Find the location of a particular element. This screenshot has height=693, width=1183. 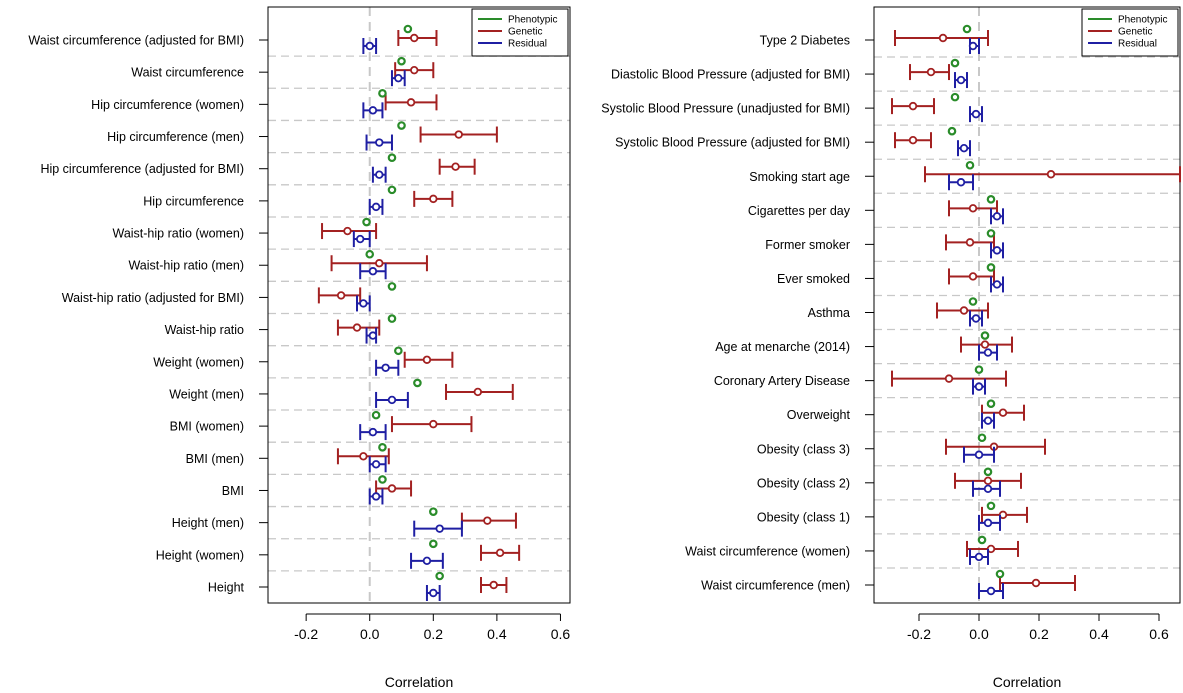

legend-entry: Genetic is located at coordinates (1135, 32).